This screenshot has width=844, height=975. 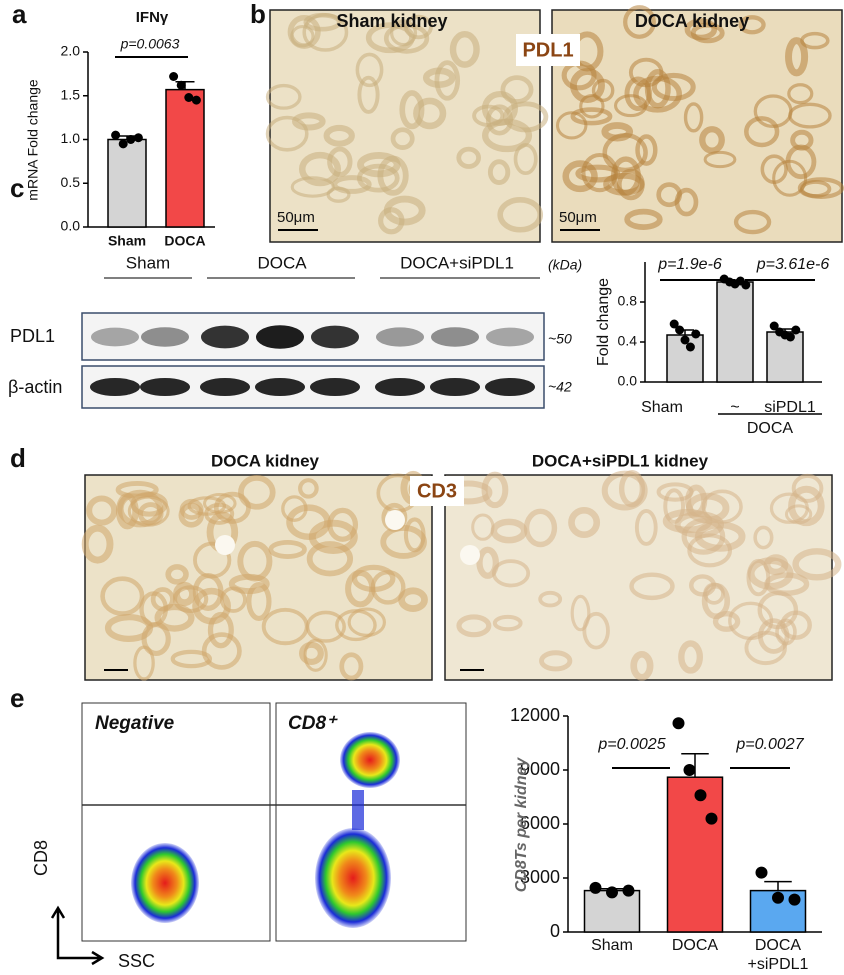 I want to click on flow-axis-label: CD8, so click(x=41, y=858).